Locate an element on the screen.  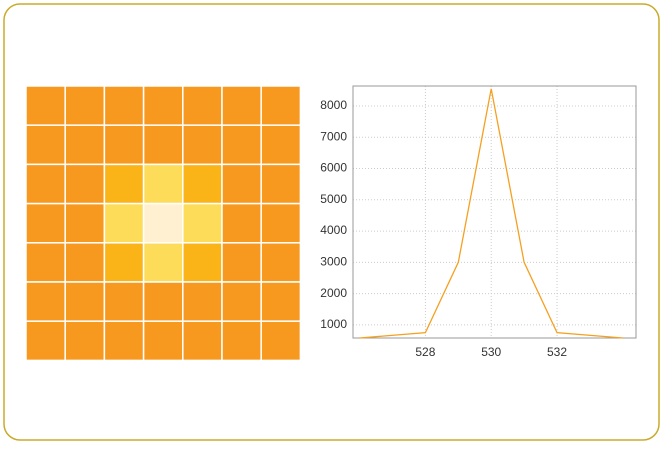
x-tick-label: 528 is located at coordinates (425, 352).